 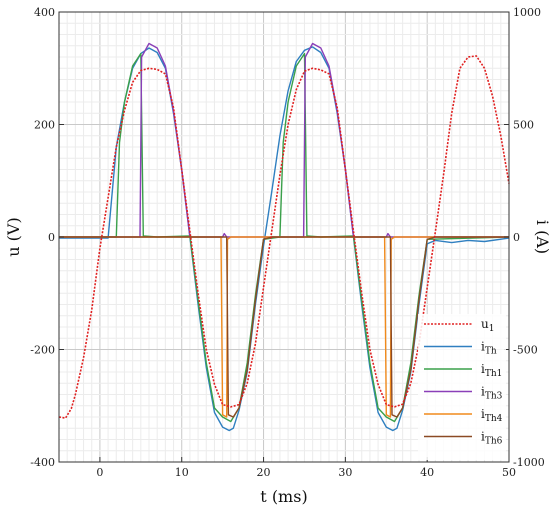 What do you see at coordinates (42, 350) in the screenshot?
I see `y-tick-label-left: -200` at bounding box center [42, 350].